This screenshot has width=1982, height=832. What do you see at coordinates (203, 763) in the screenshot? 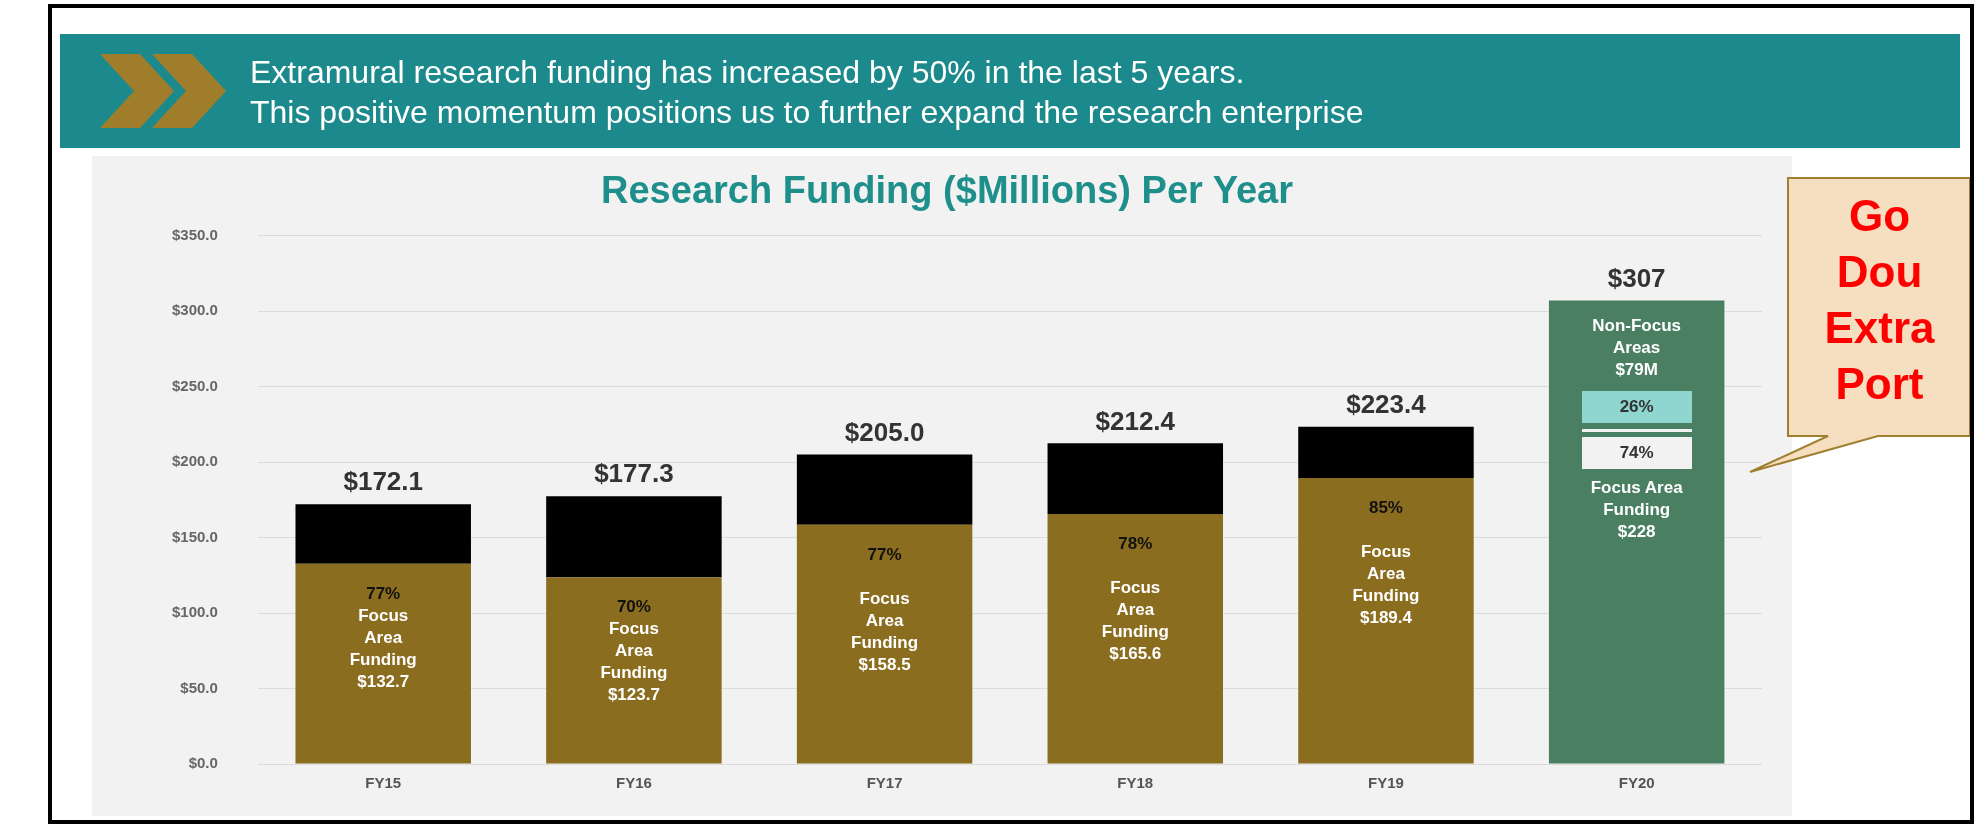
I see `y-tick-label: $0.0` at bounding box center [203, 763].